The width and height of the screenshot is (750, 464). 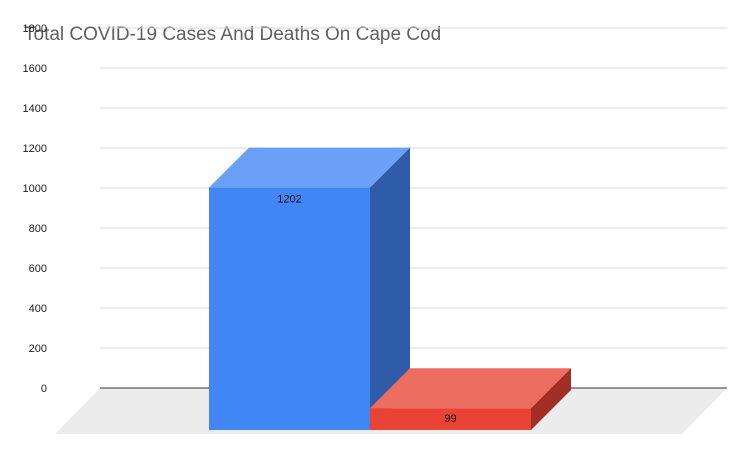 What do you see at coordinates (35, 69) in the screenshot?
I see `y-tick-label: 1600` at bounding box center [35, 69].